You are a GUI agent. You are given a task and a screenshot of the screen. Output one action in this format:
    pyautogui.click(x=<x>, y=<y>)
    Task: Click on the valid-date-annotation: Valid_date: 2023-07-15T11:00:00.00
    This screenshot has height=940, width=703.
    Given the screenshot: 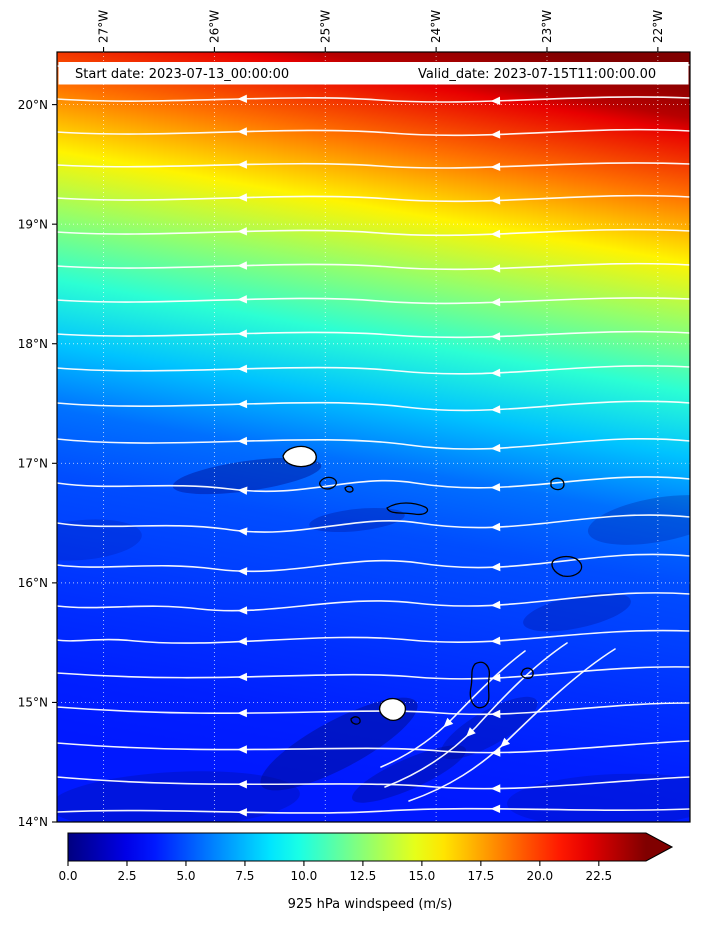 What is the action you would take?
    pyautogui.click(x=537, y=74)
    